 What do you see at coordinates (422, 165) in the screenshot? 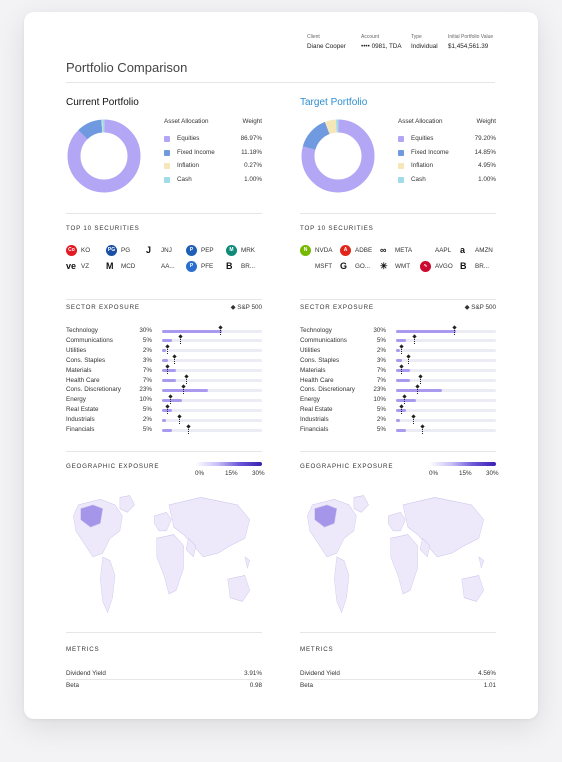
I see `allocation-label: Inflation` at bounding box center [422, 165].